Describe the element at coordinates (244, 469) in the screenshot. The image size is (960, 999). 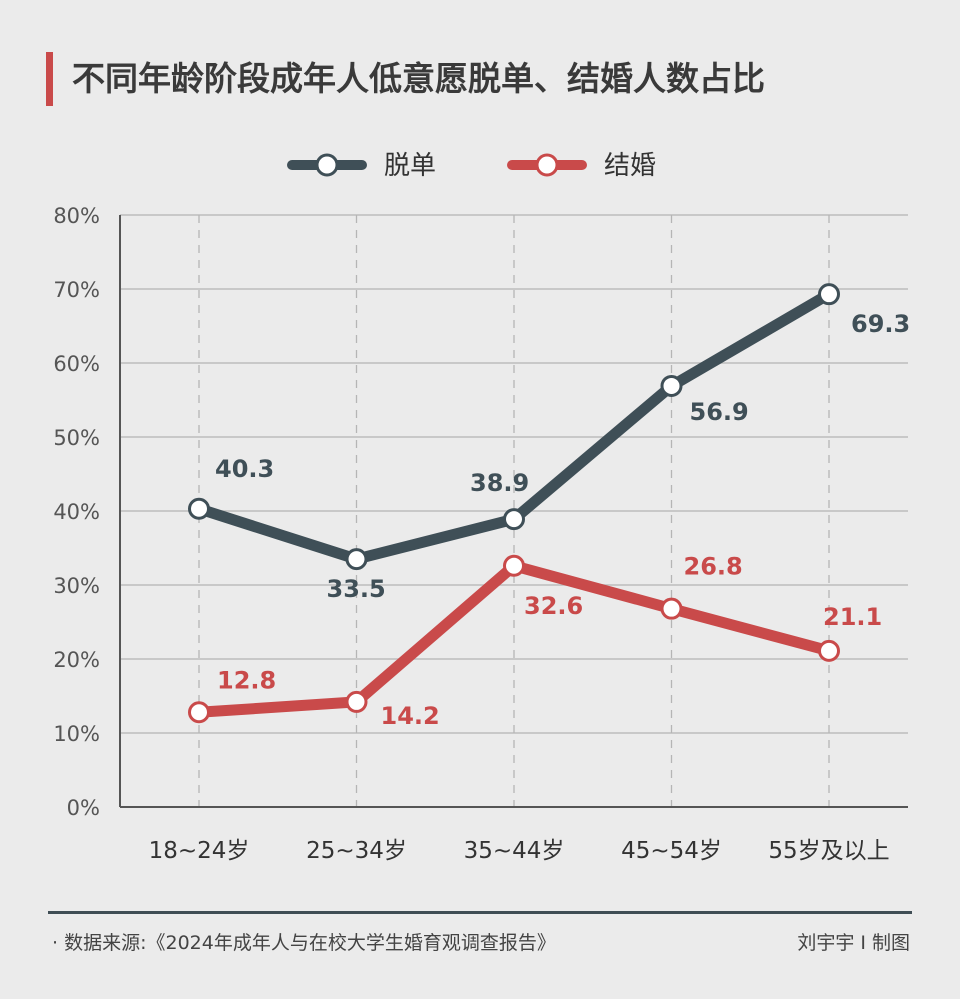
I see `data-label: 40.3` at that location.